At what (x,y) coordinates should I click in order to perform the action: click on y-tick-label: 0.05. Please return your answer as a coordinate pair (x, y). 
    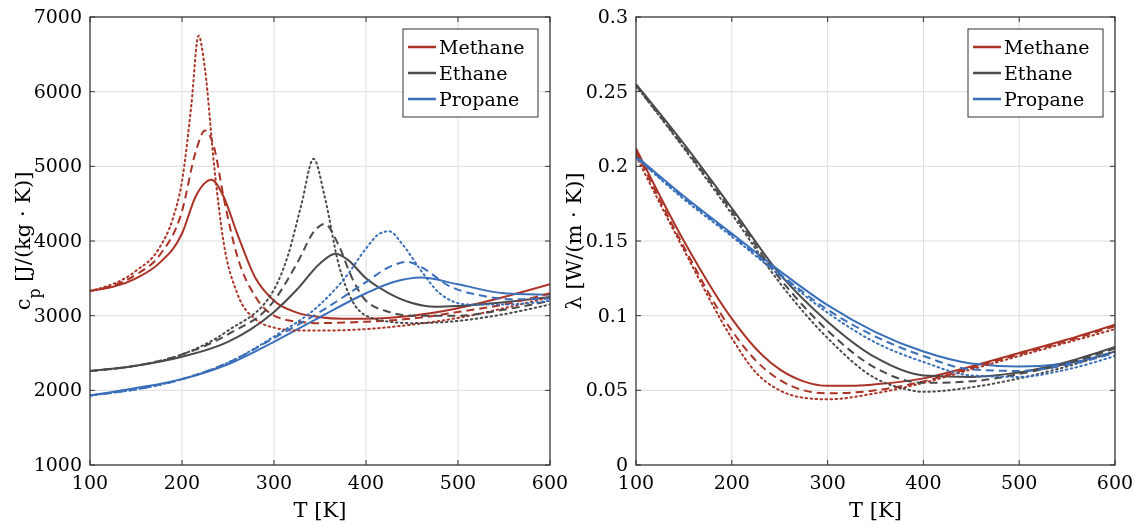
    Looking at the image, I should click on (606, 389).